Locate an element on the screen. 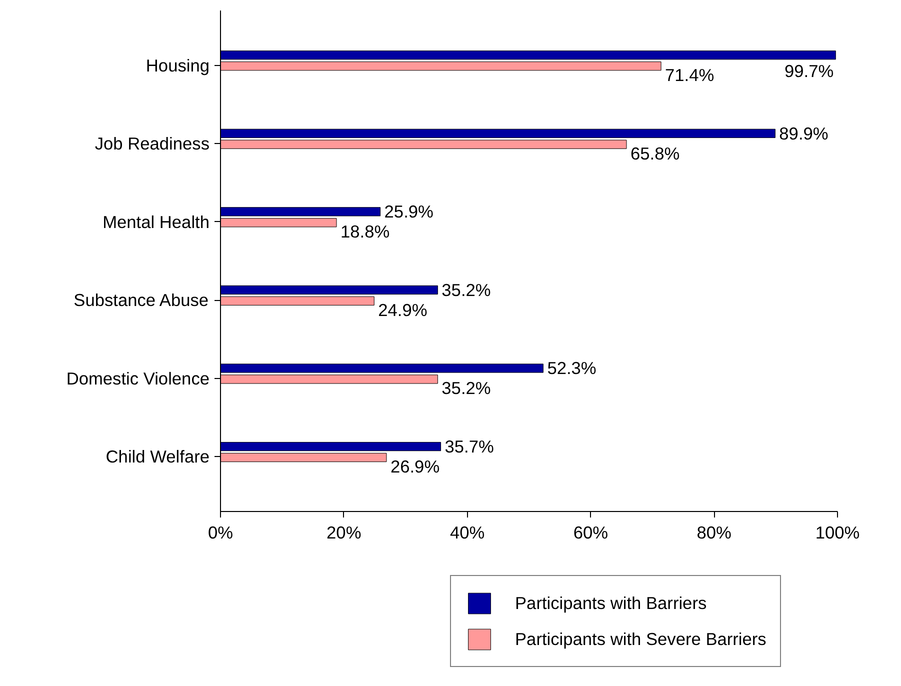  data-label: 25.9% is located at coordinates (409, 212).